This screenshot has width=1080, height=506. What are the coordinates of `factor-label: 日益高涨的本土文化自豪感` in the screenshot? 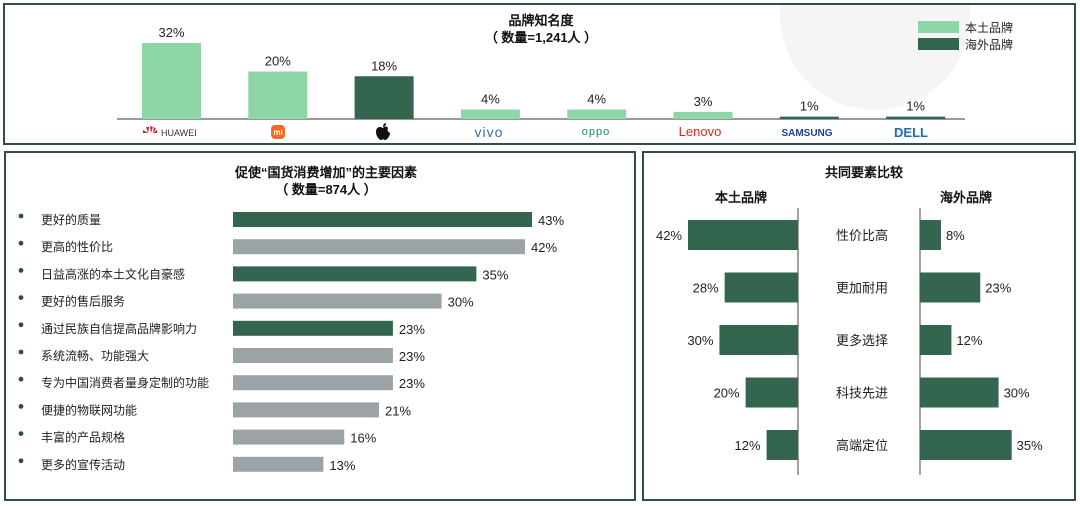 It's located at (113, 273).